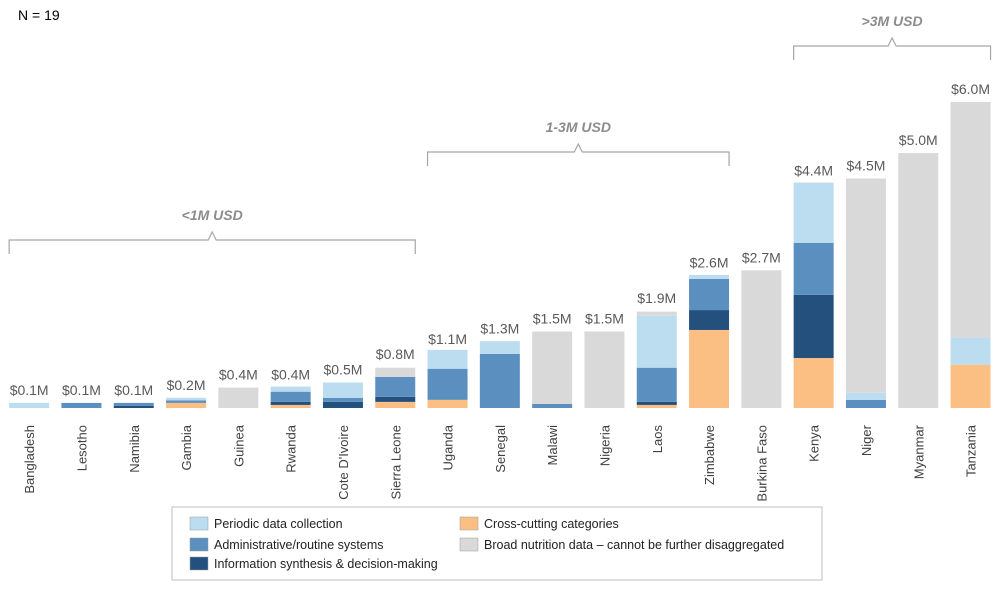  Describe the element at coordinates (709, 262) in the screenshot. I see `value-label: $2.6M` at that location.